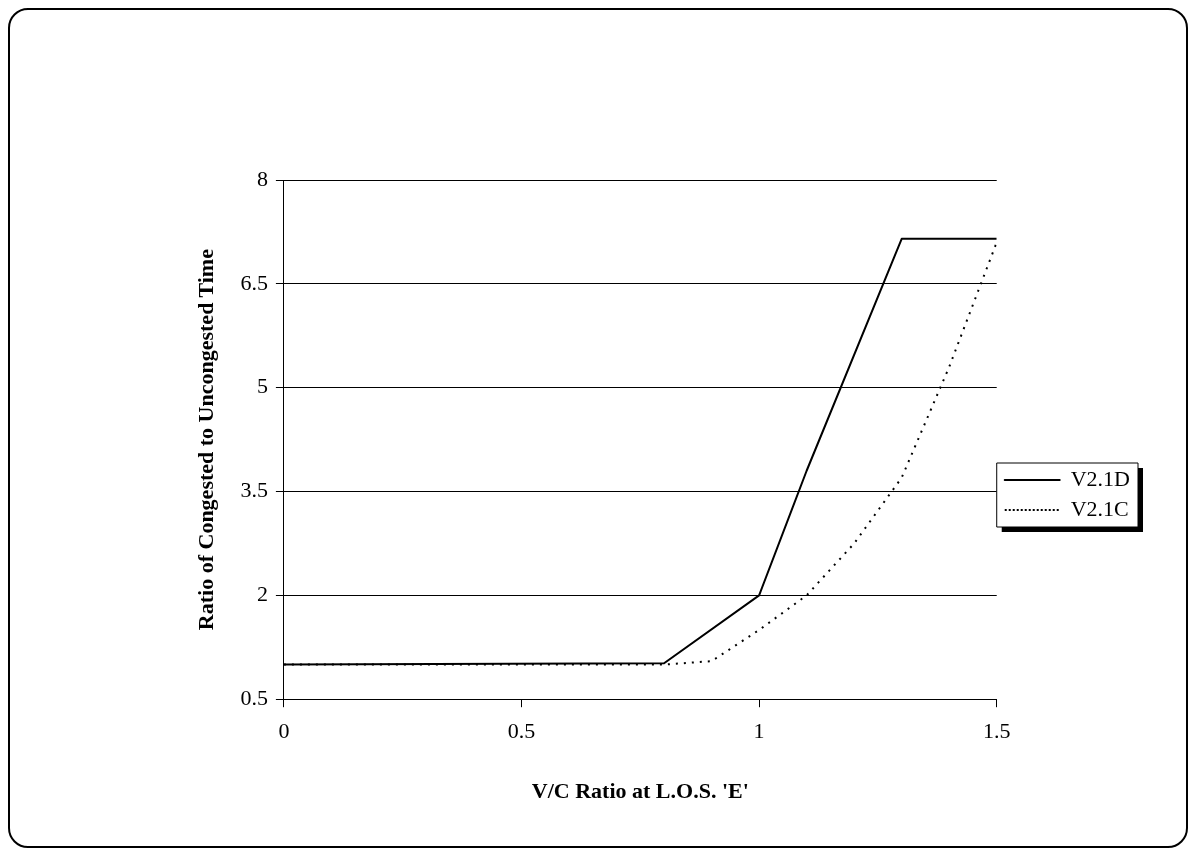  What do you see at coordinates (640, 791) in the screenshot?
I see `x-axis-title: V/C Ratio at L.O.S. 'E'` at bounding box center [640, 791].